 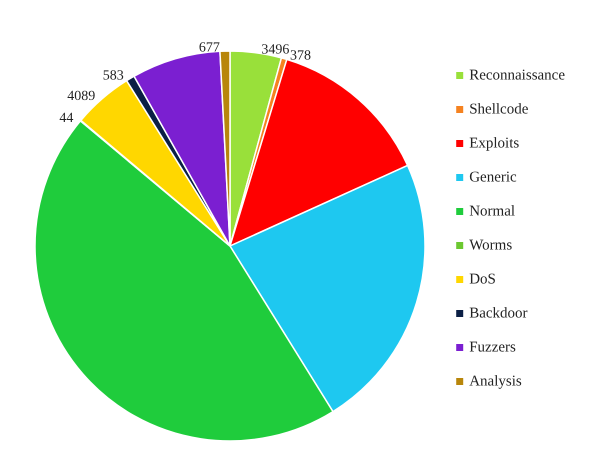 I want to click on legend-label: Worms, so click(x=490, y=246).